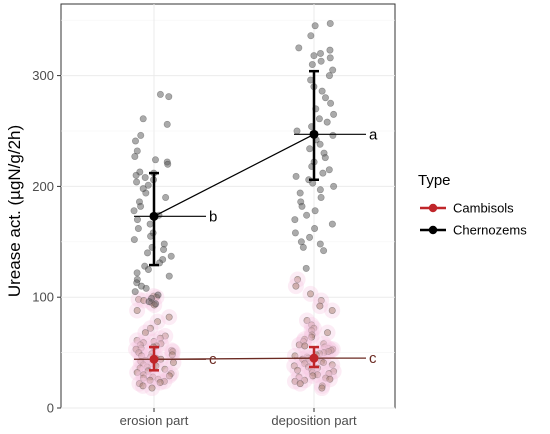 This screenshot has height=434, width=550. Describe the element at coordinates (14, 211) in the screenshot. I see `y-axis-label: Urease act. (µgN/g/2h)` at that location.